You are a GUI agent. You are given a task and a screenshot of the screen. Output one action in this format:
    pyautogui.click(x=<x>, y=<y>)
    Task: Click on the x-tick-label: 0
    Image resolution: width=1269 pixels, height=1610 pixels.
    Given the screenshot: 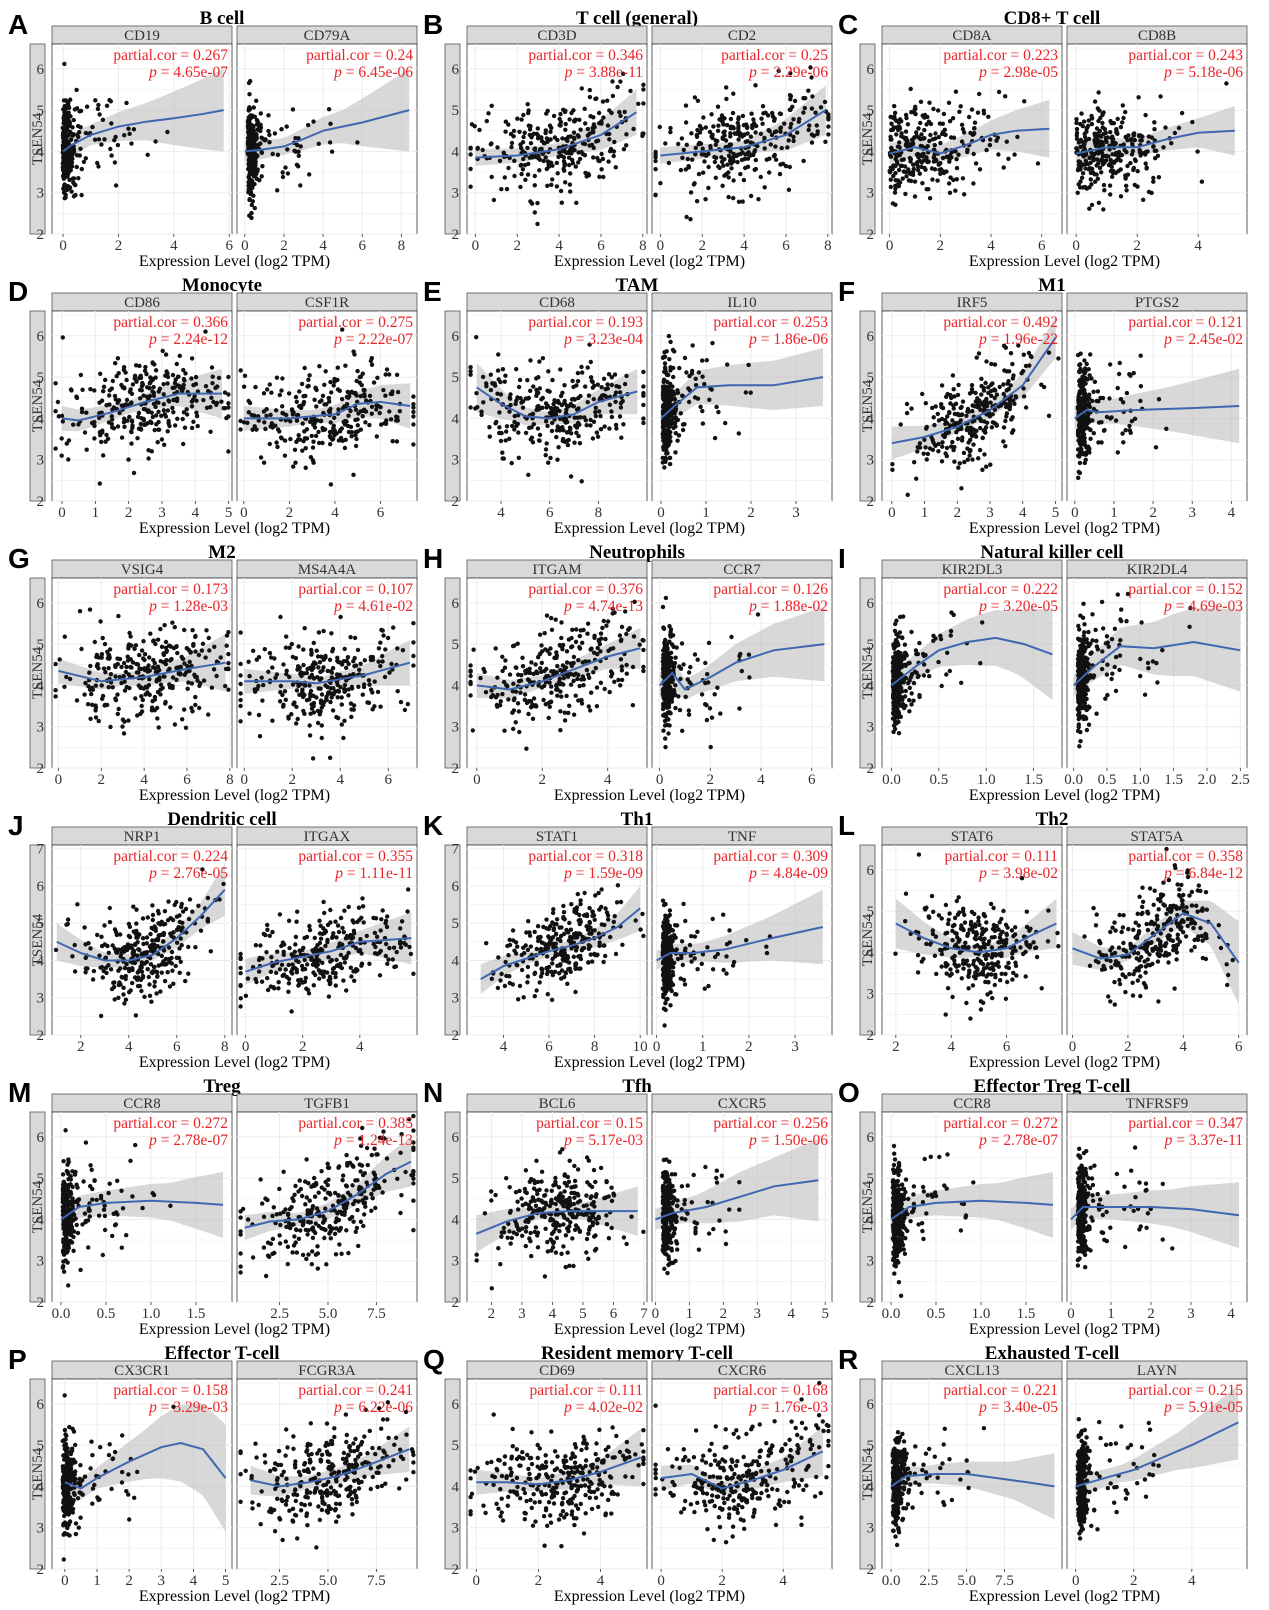 What is the action you would take?
    pyautogui.click(x=476, y=246)
    